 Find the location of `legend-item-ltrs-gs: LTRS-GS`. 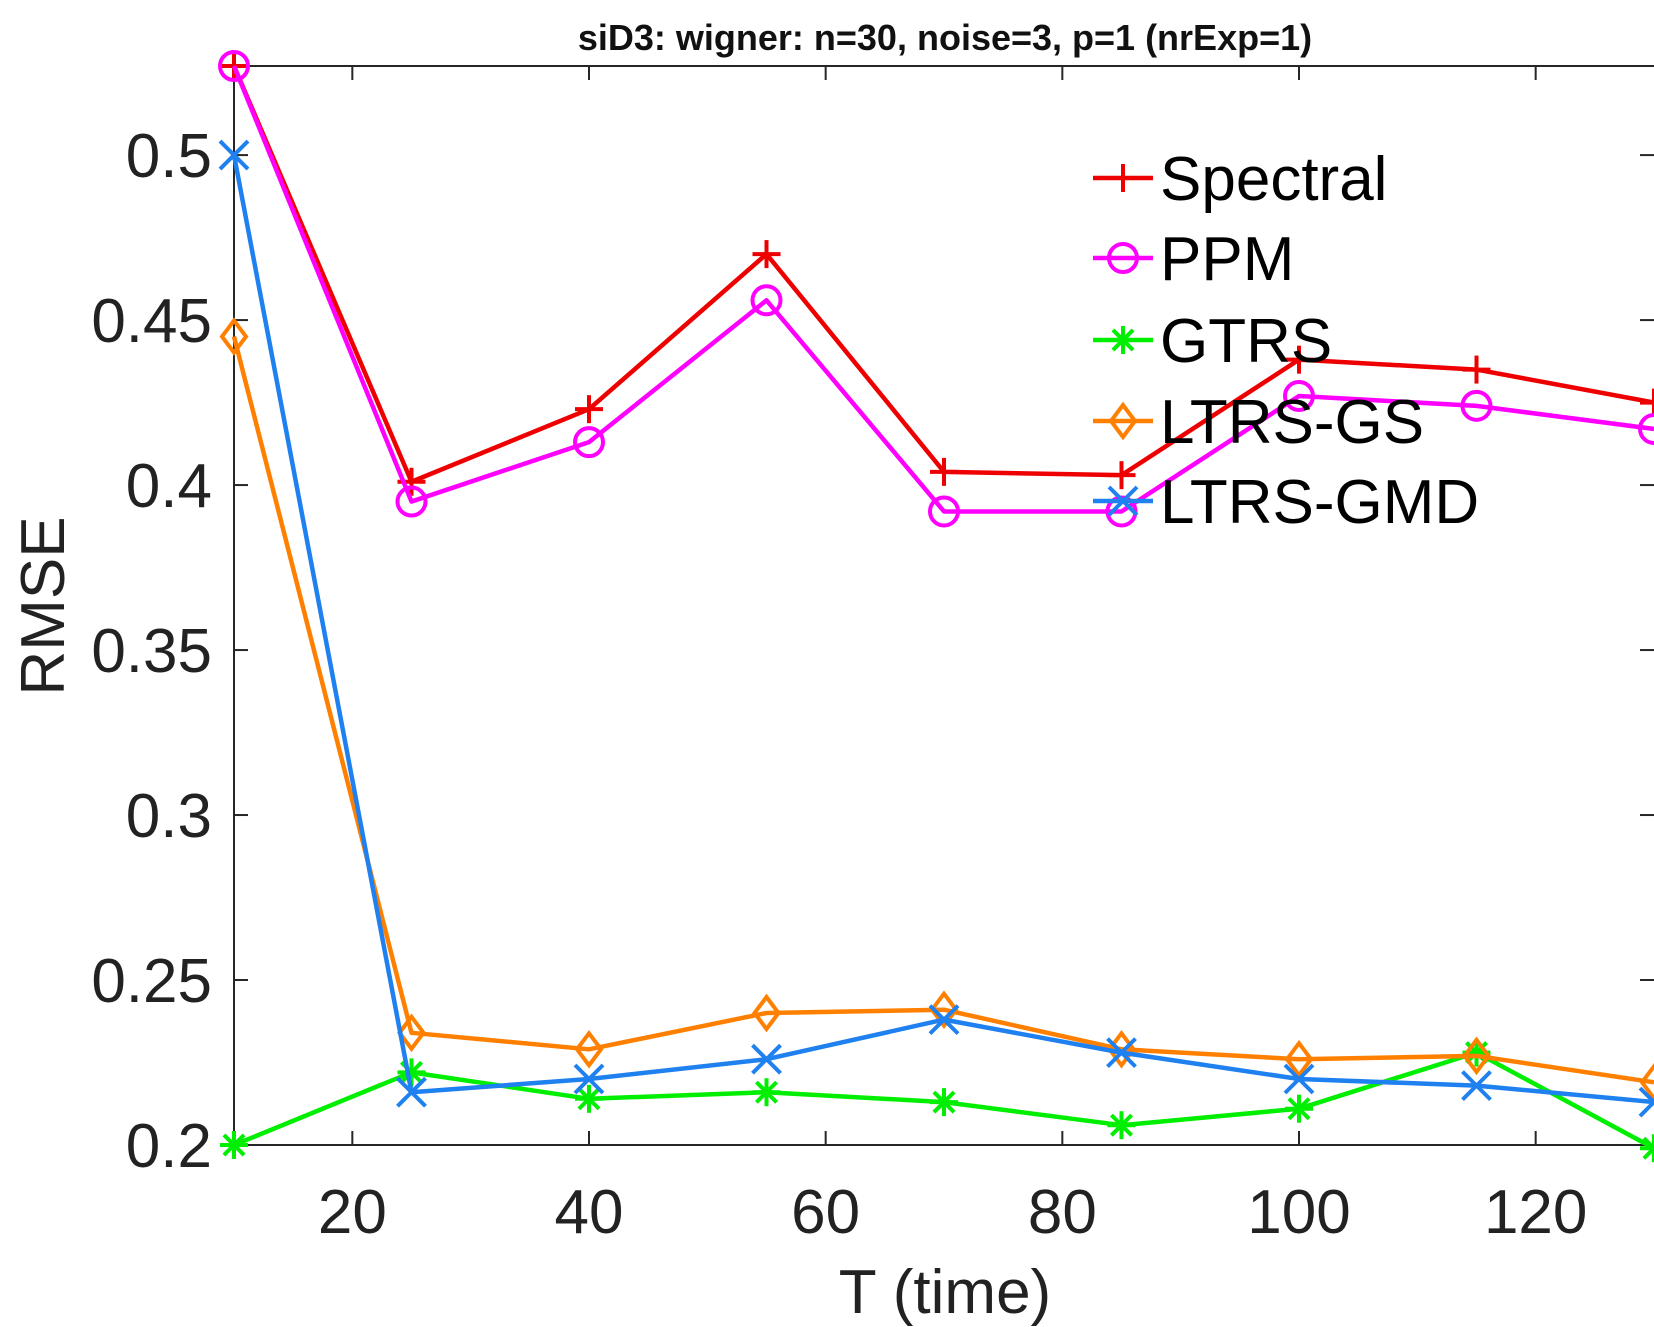

legend-item-ltrs-gs: LTRS-GS is located at coordinates (1258, 422).